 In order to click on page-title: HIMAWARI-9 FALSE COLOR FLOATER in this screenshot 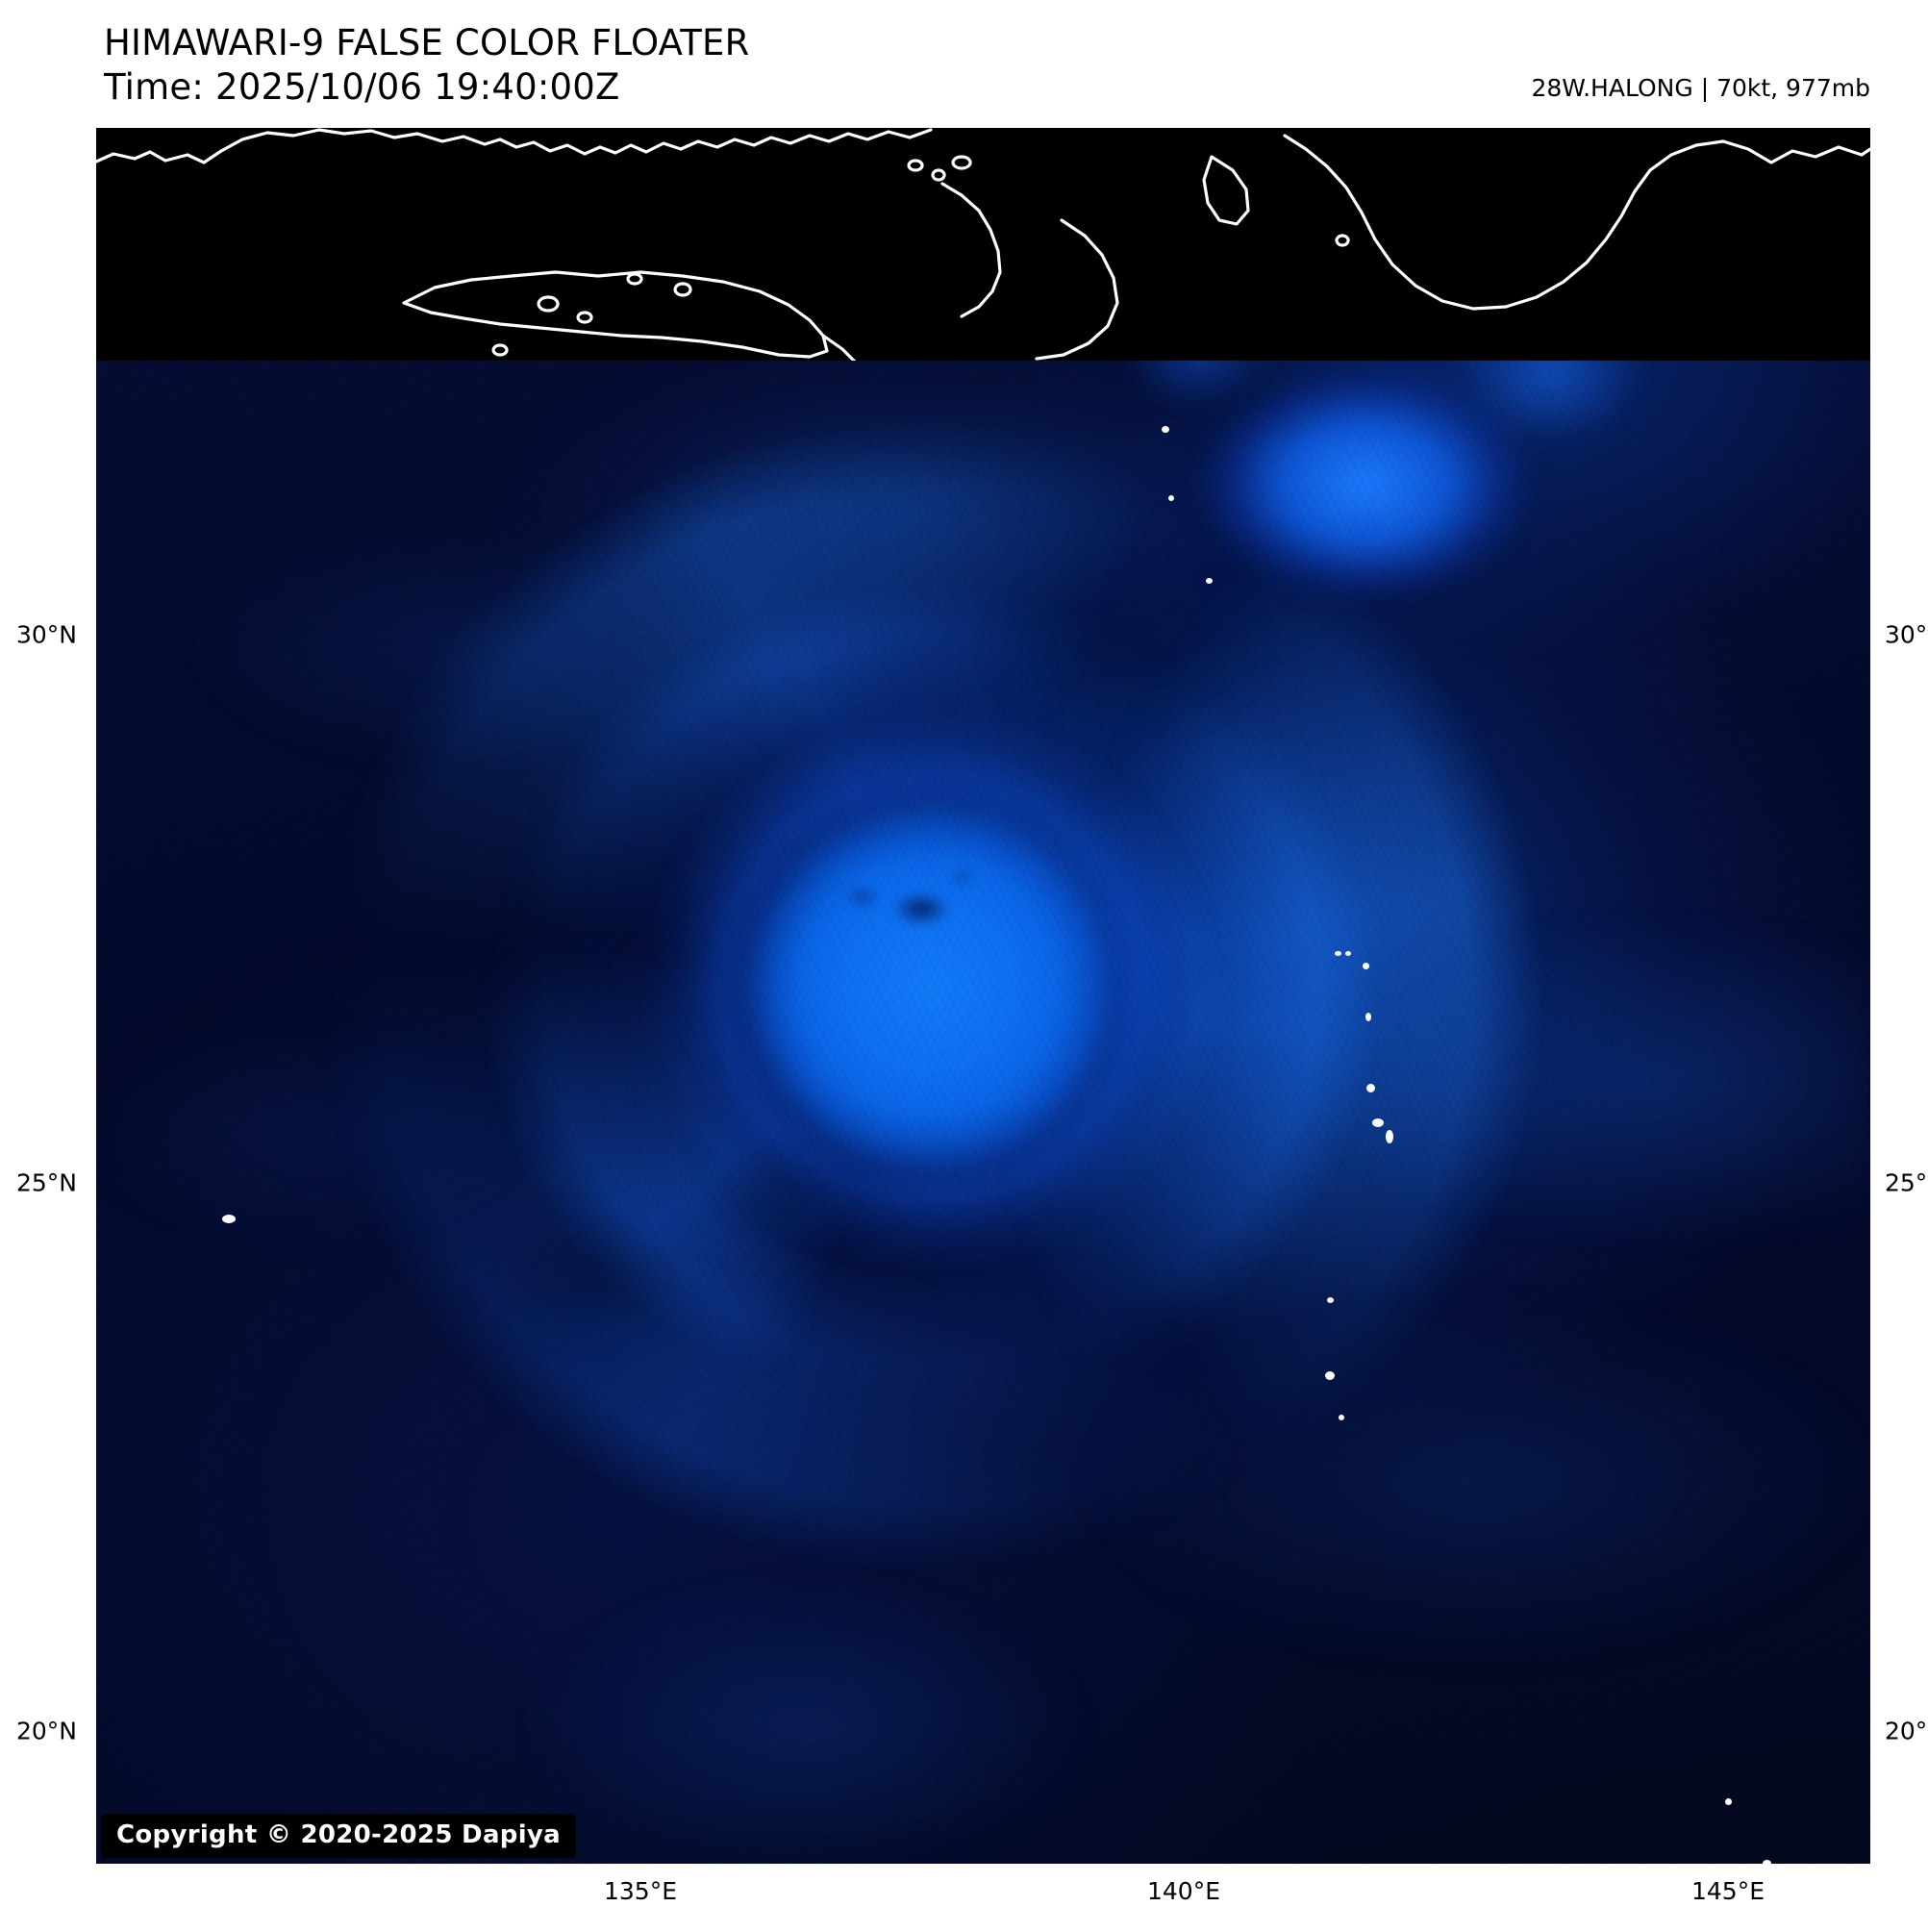, I will do `click(427, 42)`.